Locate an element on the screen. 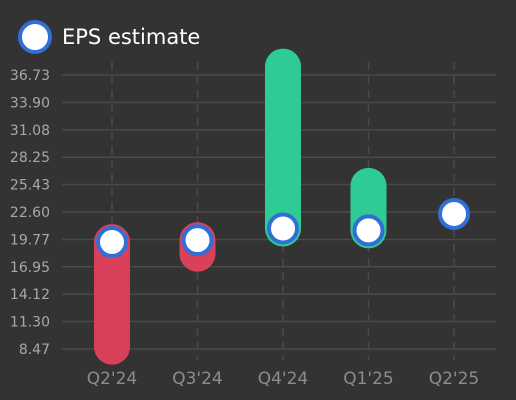  y-tick-label: 22.60 is located at coordinates (30, 213).